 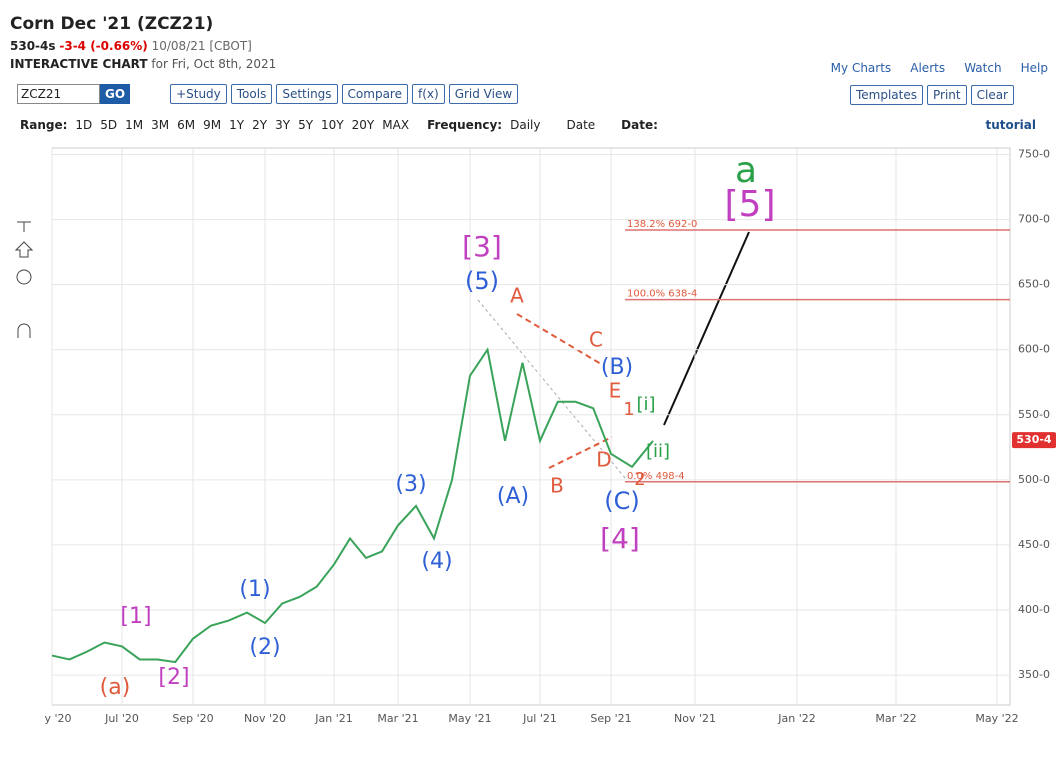 I want to click on button: Templates, so click(x=886, y=95).